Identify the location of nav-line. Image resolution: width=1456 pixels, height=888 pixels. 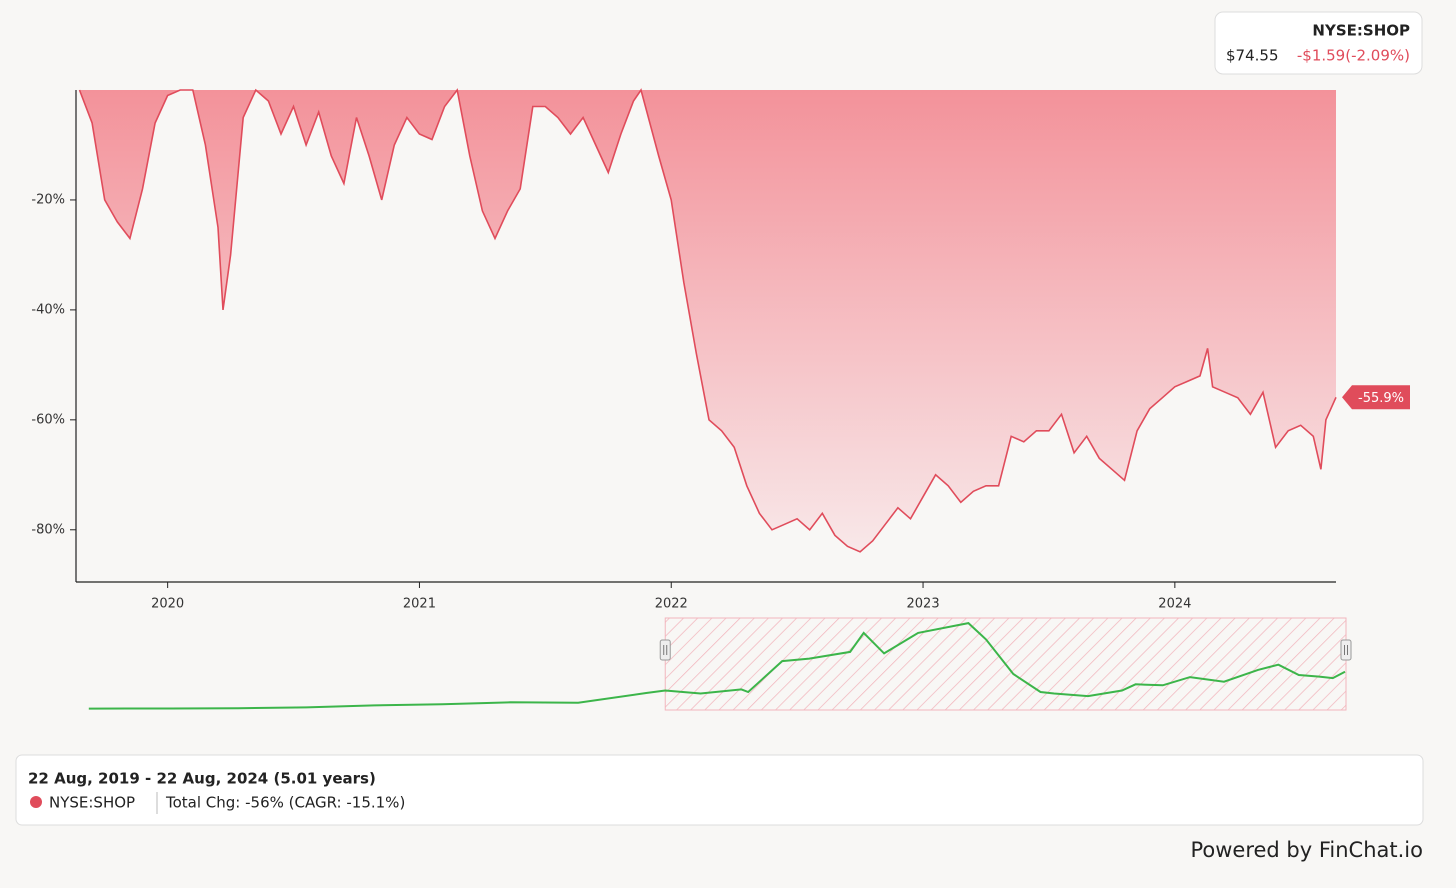
(717, 666).